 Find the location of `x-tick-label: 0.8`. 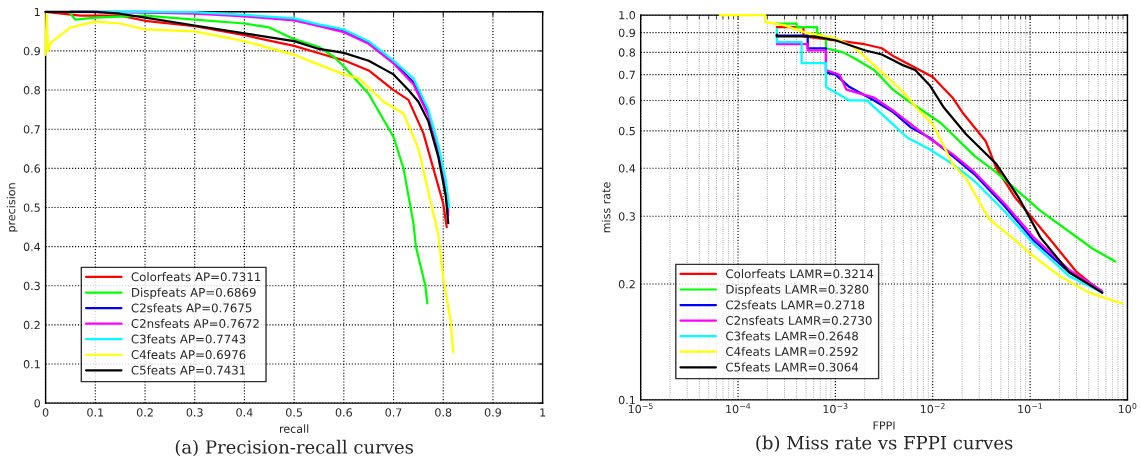

x-tick-label: 0.8 is located at coordinates (443, 412).